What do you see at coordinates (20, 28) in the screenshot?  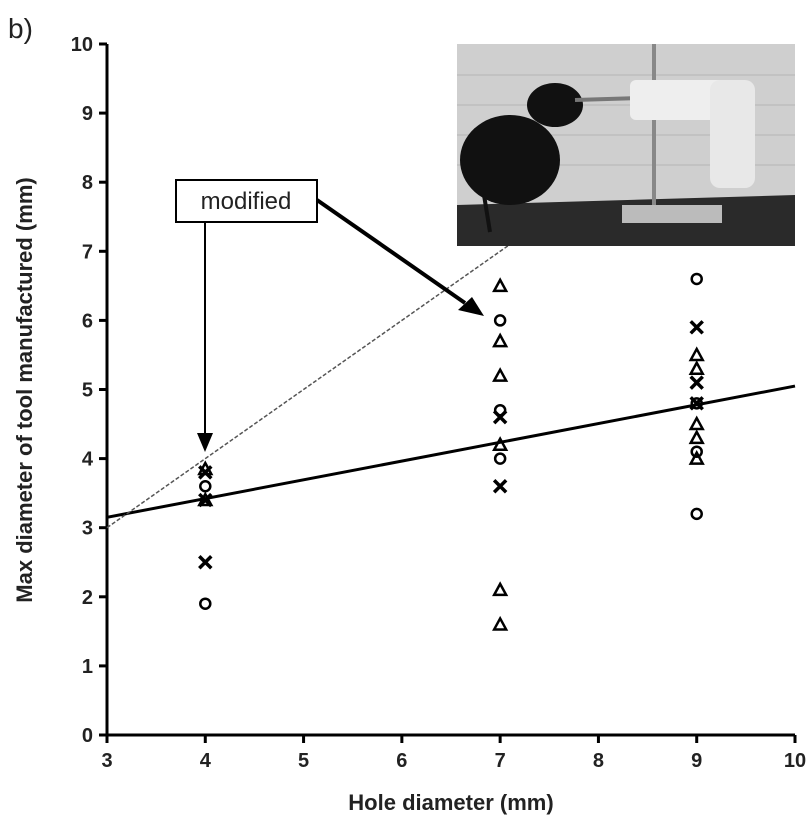 I see `panel-label: b)` at bounding box center [20, 28].